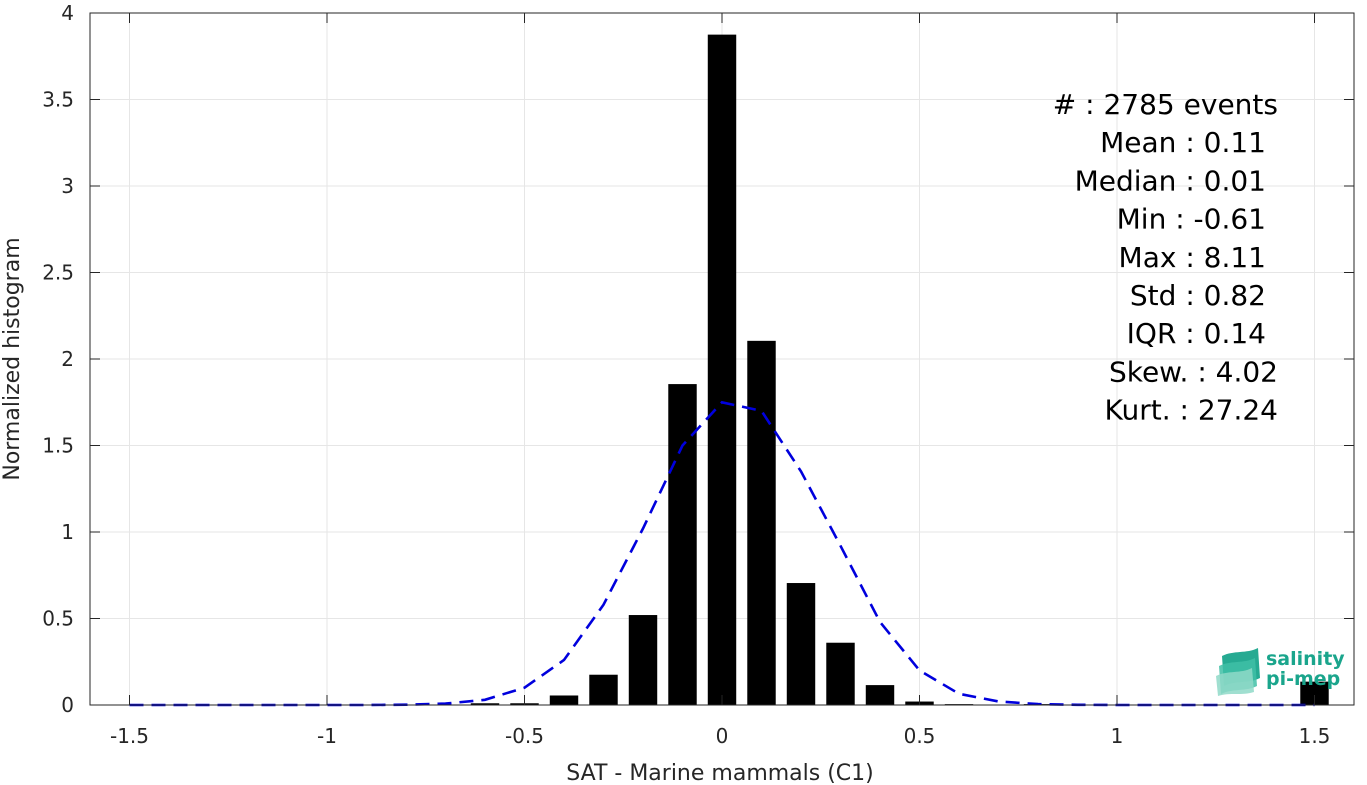  What do you see at coordinates (58, 446) in the screenshot?
I see `y-tick-label: 1.5` at bounding box center [58, 446].